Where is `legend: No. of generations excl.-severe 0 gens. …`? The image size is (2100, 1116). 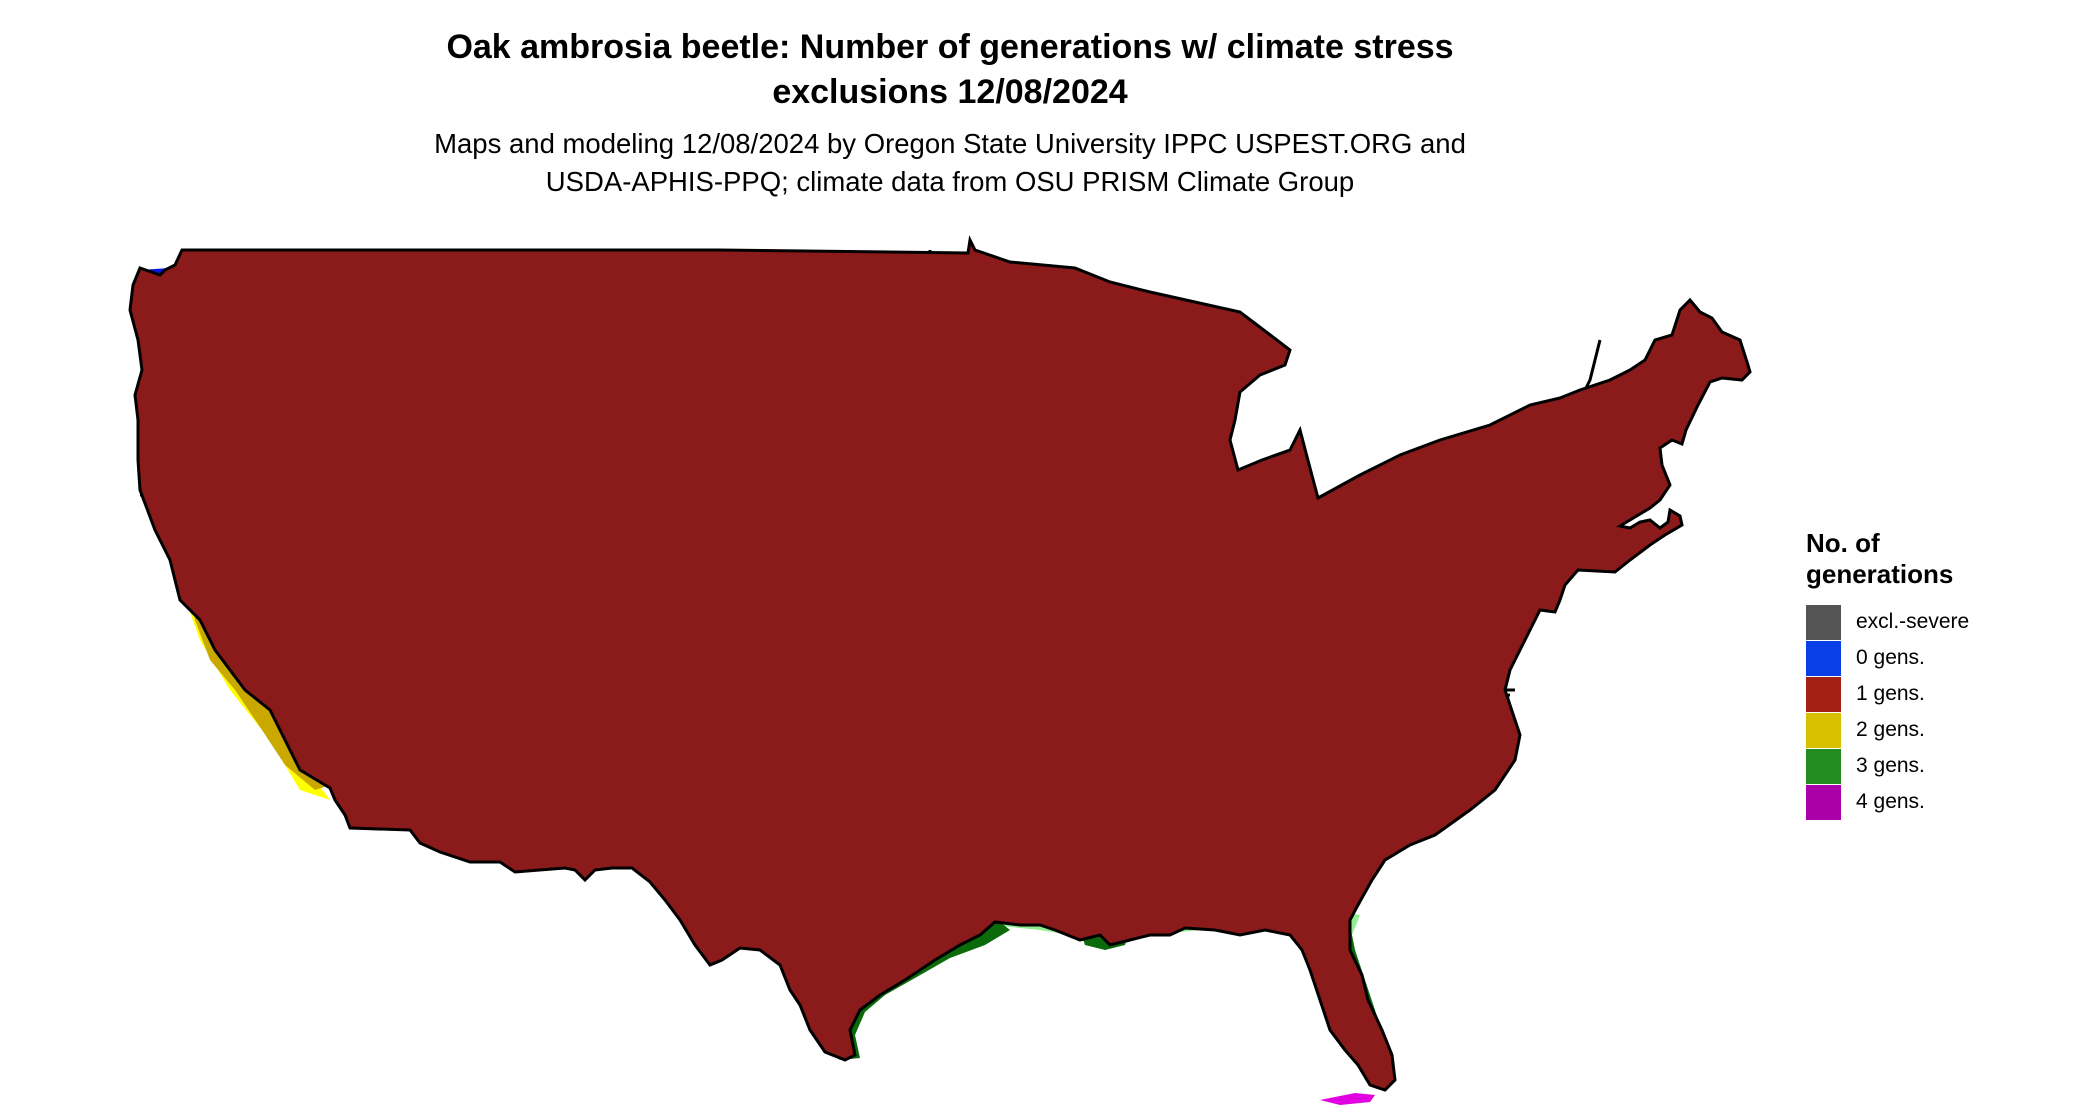 legend: No. of generations excl.-severe 0 gens. … is located at coordinates (1887, 674).